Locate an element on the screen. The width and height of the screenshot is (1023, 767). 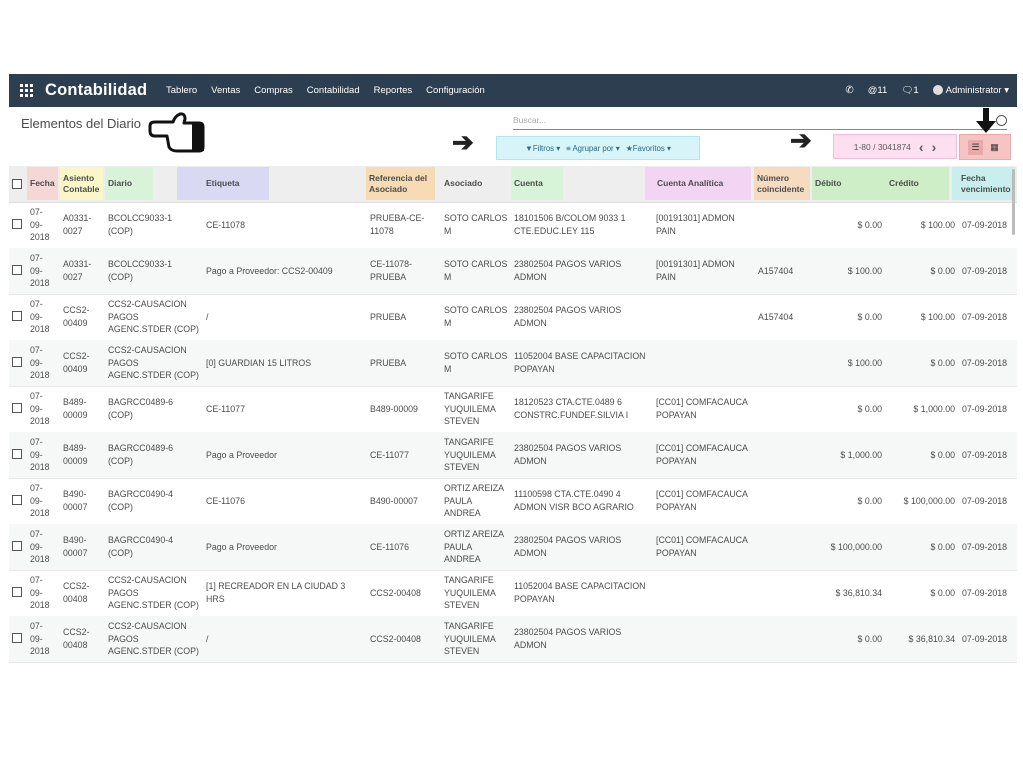
column-header-referencia: Referencia del Asociado is located at coordinates (400, 183).